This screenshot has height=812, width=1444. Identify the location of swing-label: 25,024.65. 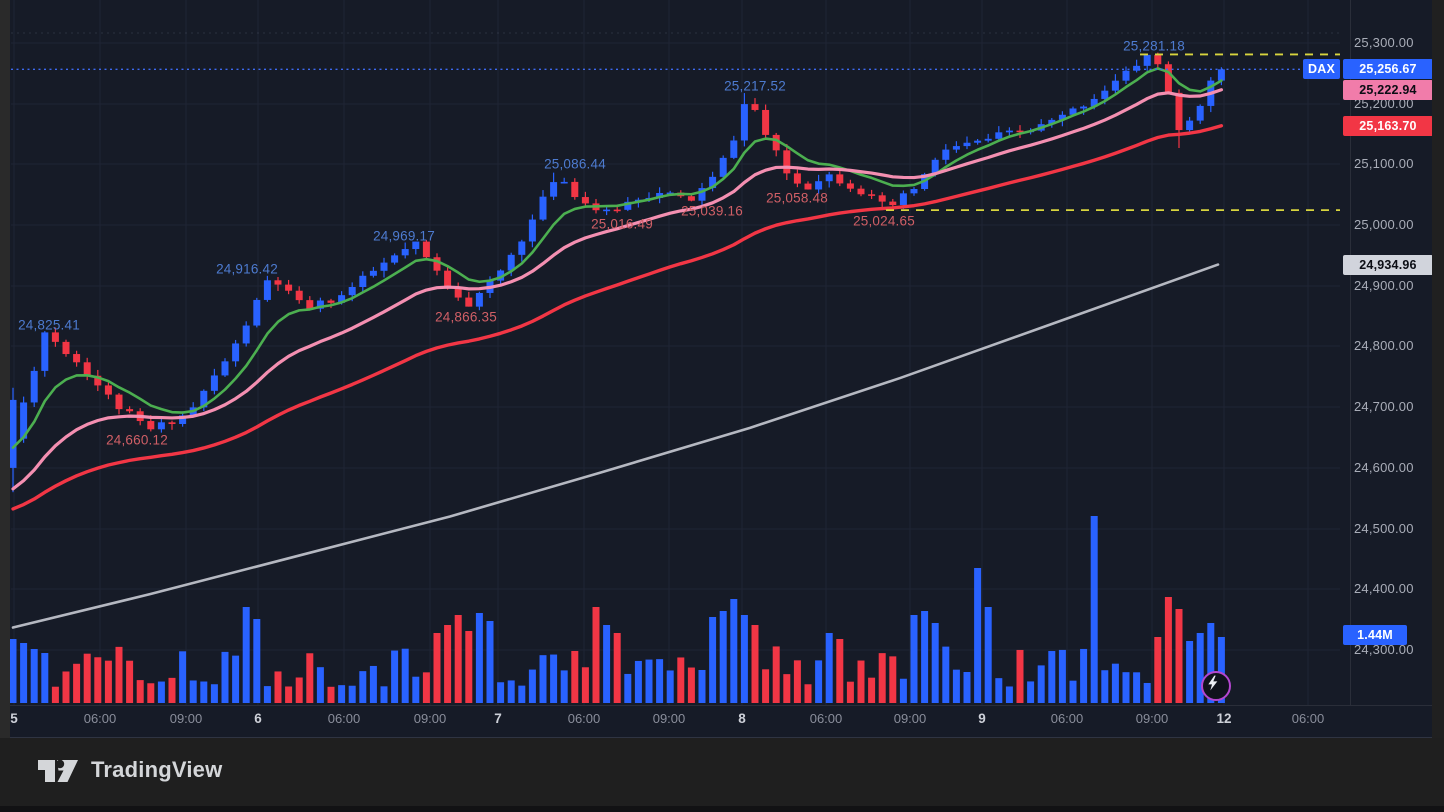
(884, 221).